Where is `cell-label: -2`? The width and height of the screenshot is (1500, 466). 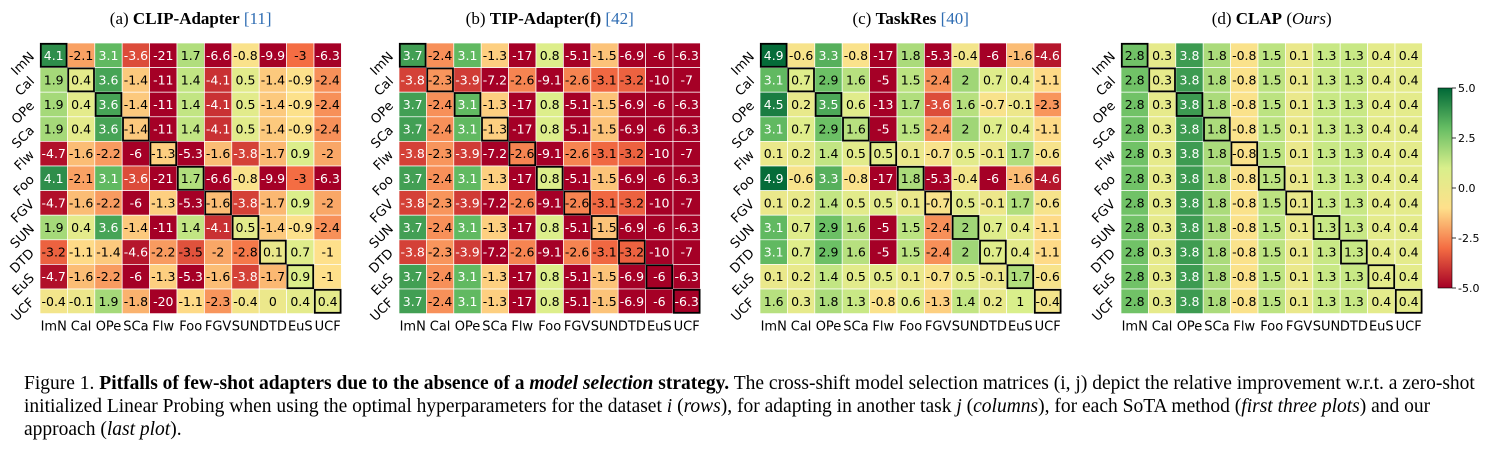
cell-label: -2 is located at coordinates (218, 252).